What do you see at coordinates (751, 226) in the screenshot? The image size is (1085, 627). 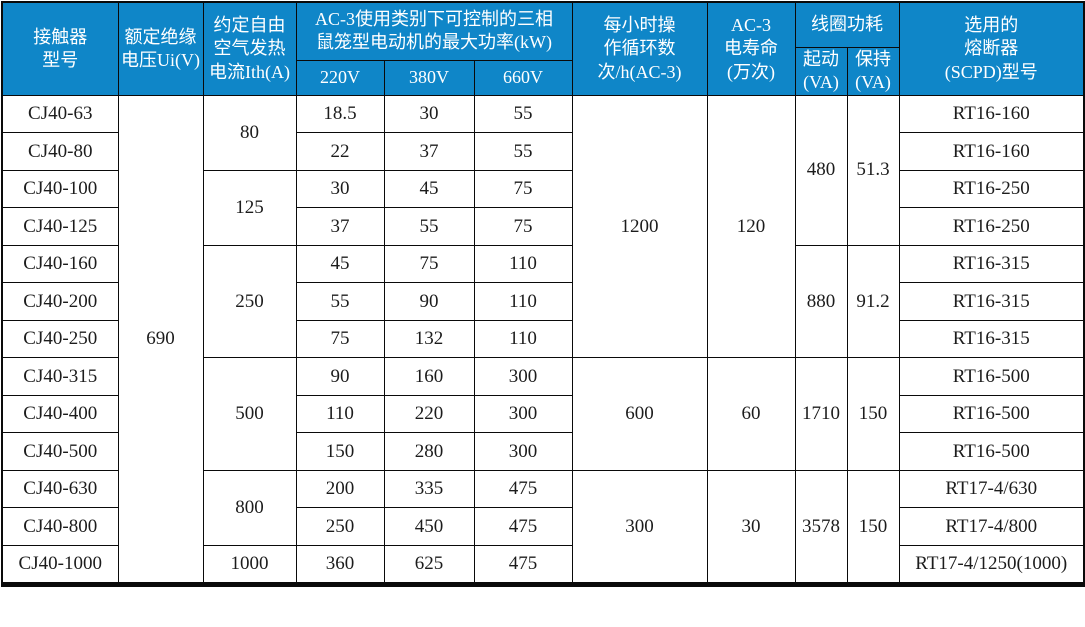 I see `table-cell: 120` at bounding box center [751, 226].